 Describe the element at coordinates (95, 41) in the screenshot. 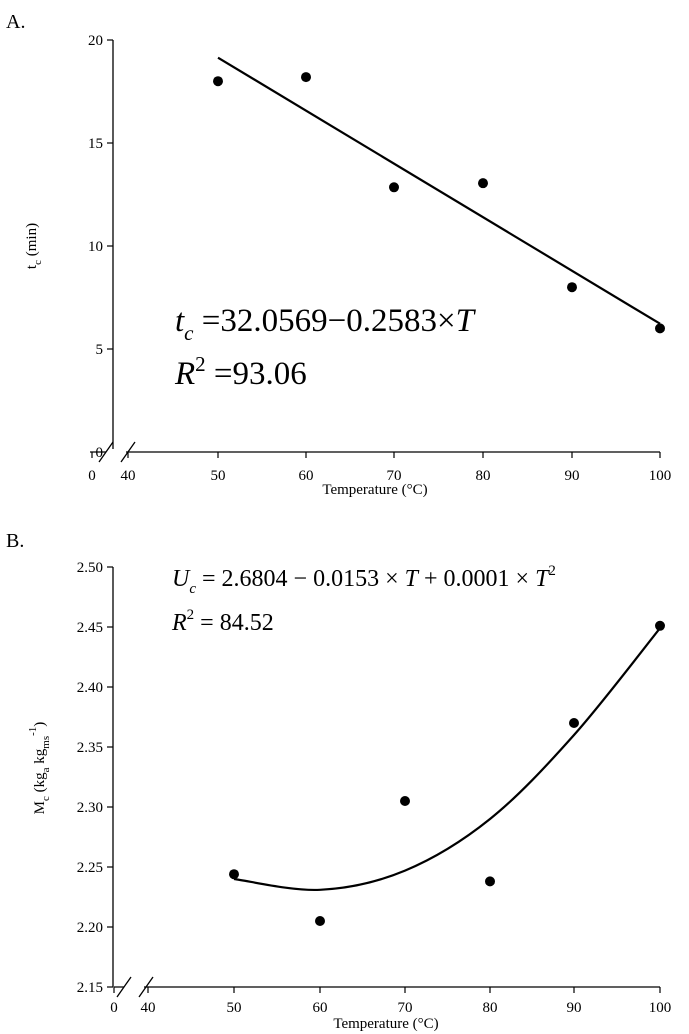

I see `y-tick-label: 20` at that location.